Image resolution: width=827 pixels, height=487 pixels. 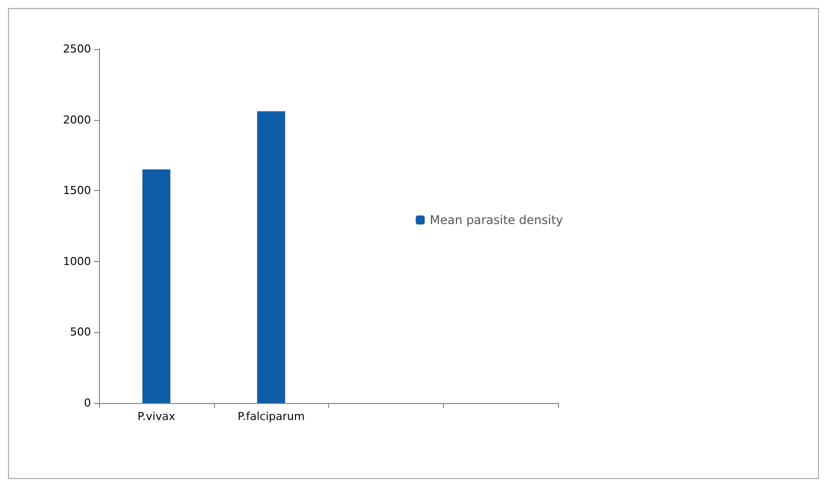 I want to click on y-tick-label: 2000, so click(x=77, y=119).